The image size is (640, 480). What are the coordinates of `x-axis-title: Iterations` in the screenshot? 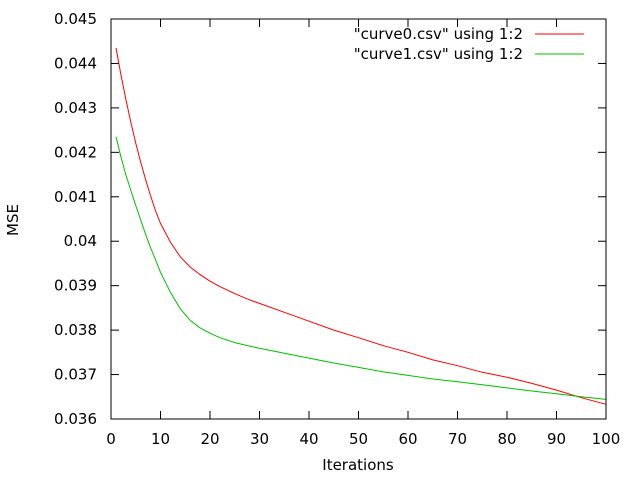 It's located at (358, 465).